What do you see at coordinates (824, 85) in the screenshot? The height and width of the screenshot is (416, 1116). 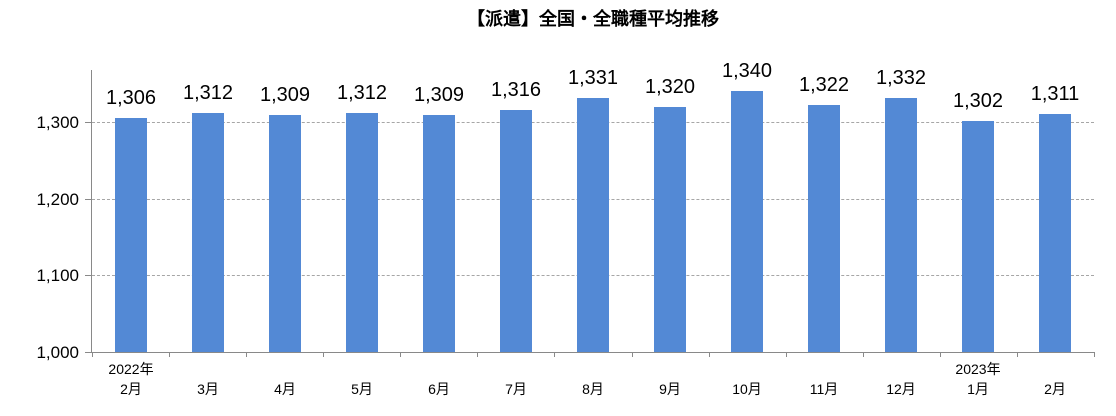 I see `value-label: 1,322` at bounding box center [824, 85].